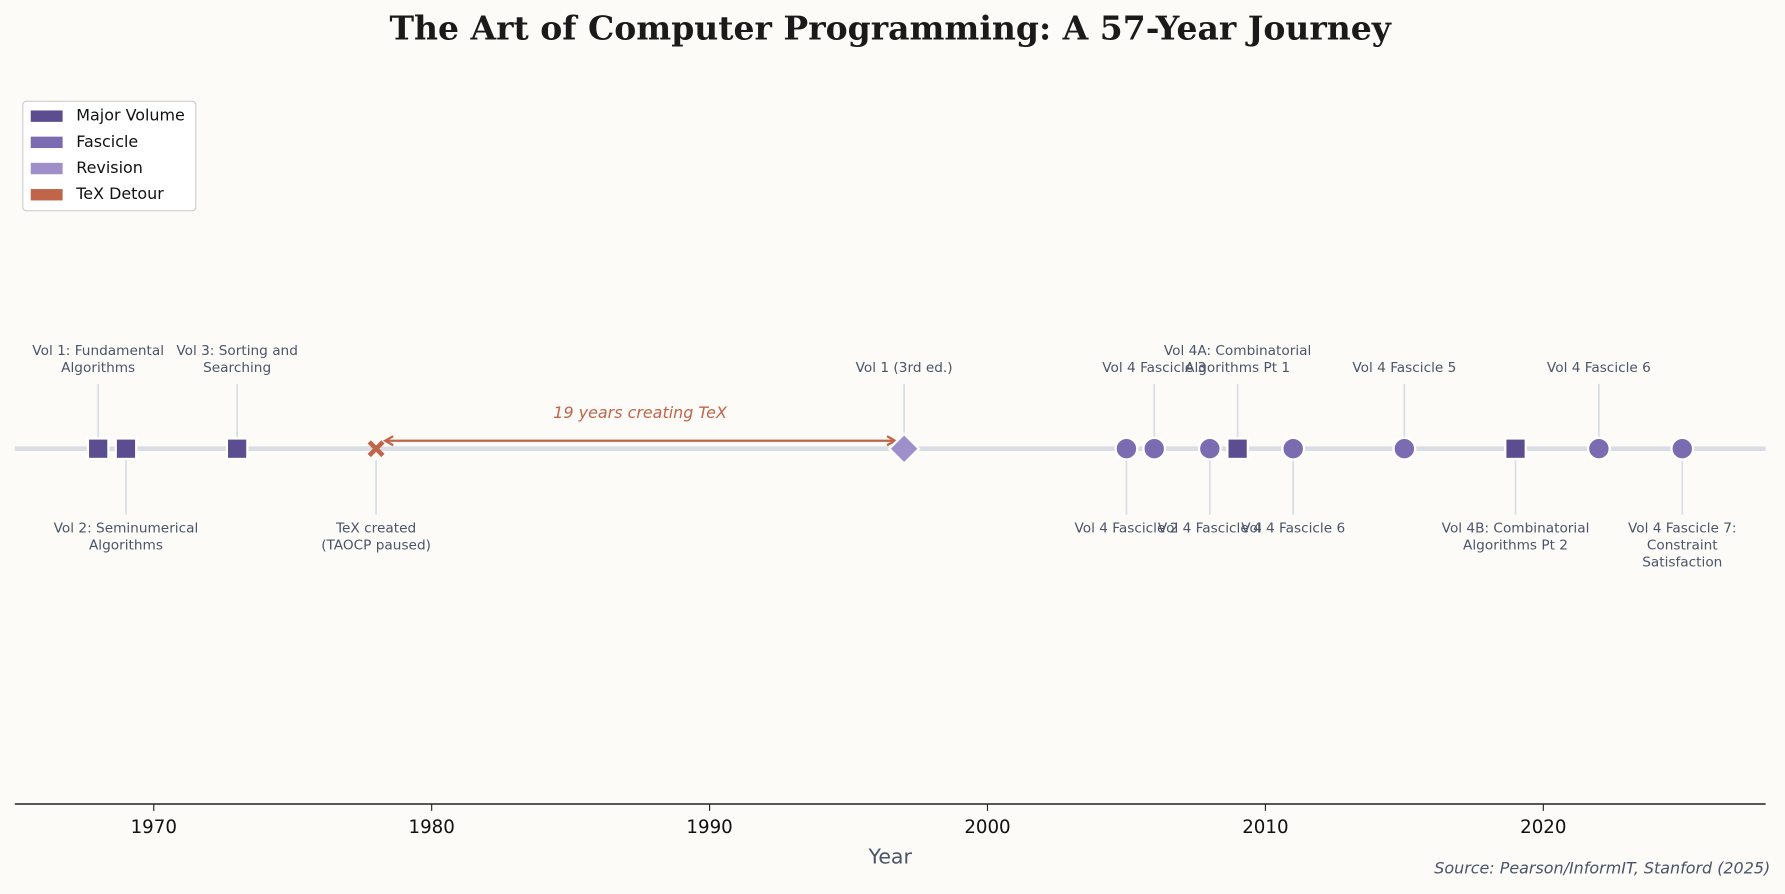 The image size is (1785, 894). Describe the element at coordinates (1404, 368) in the screenshot. I see `event-label: Vol 4 Fascicle 5` at that location.